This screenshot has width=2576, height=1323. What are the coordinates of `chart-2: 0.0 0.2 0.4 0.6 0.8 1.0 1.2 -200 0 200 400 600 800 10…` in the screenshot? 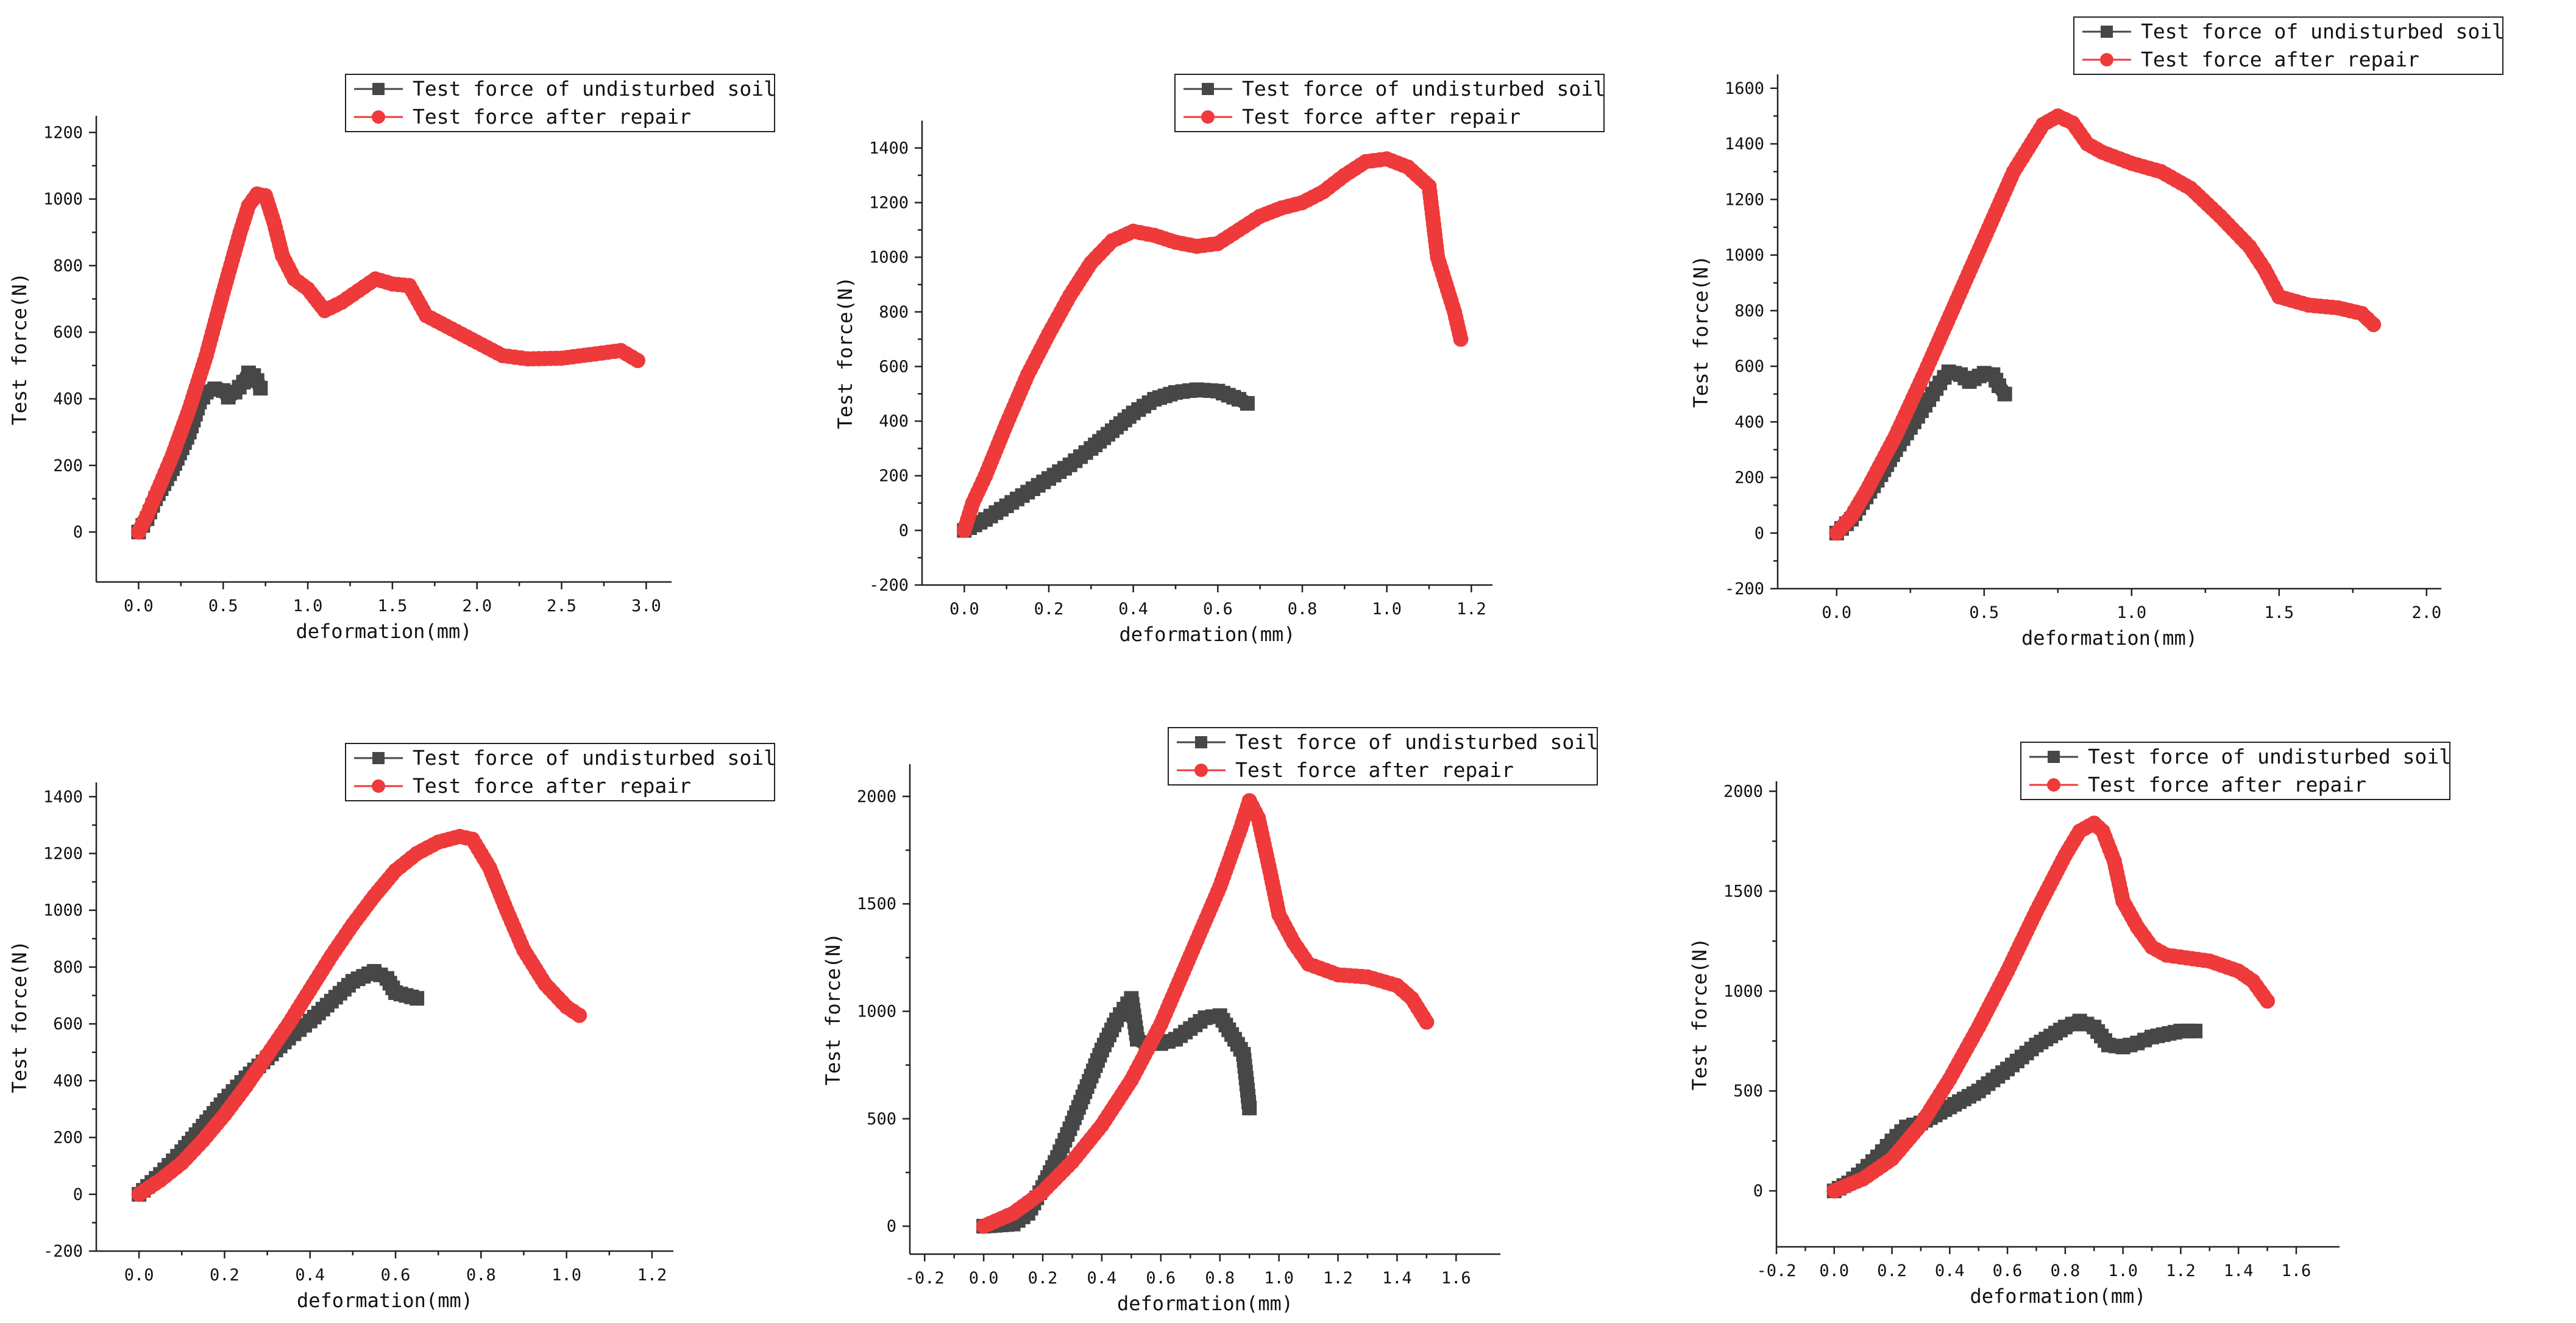 It's located at (1219, 360).